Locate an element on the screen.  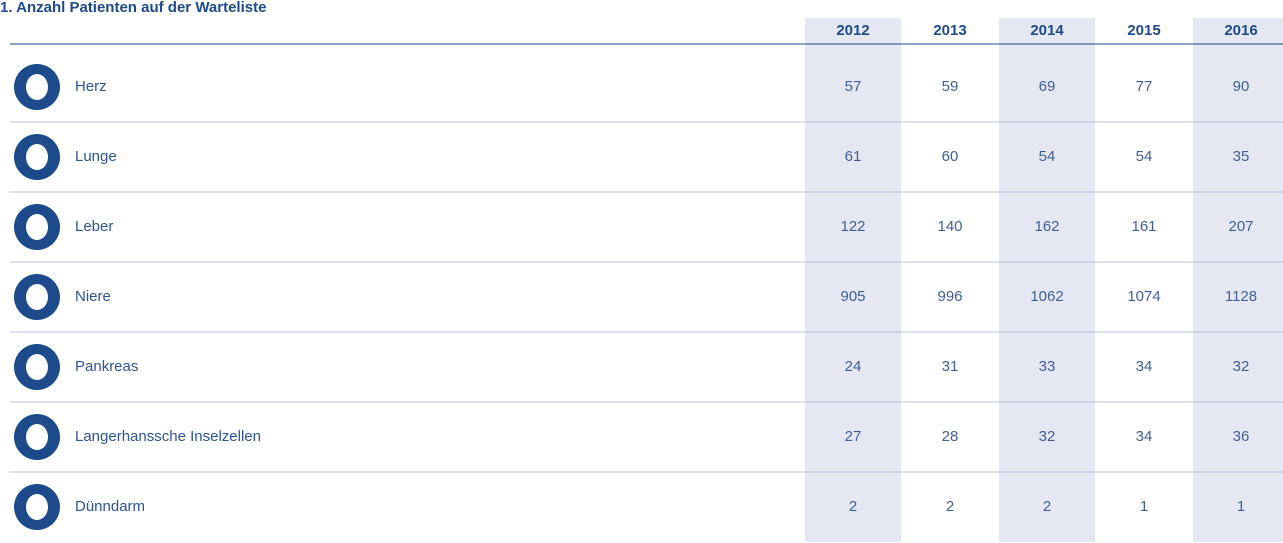
row-label: Herz is located at coordinates (91, 86).